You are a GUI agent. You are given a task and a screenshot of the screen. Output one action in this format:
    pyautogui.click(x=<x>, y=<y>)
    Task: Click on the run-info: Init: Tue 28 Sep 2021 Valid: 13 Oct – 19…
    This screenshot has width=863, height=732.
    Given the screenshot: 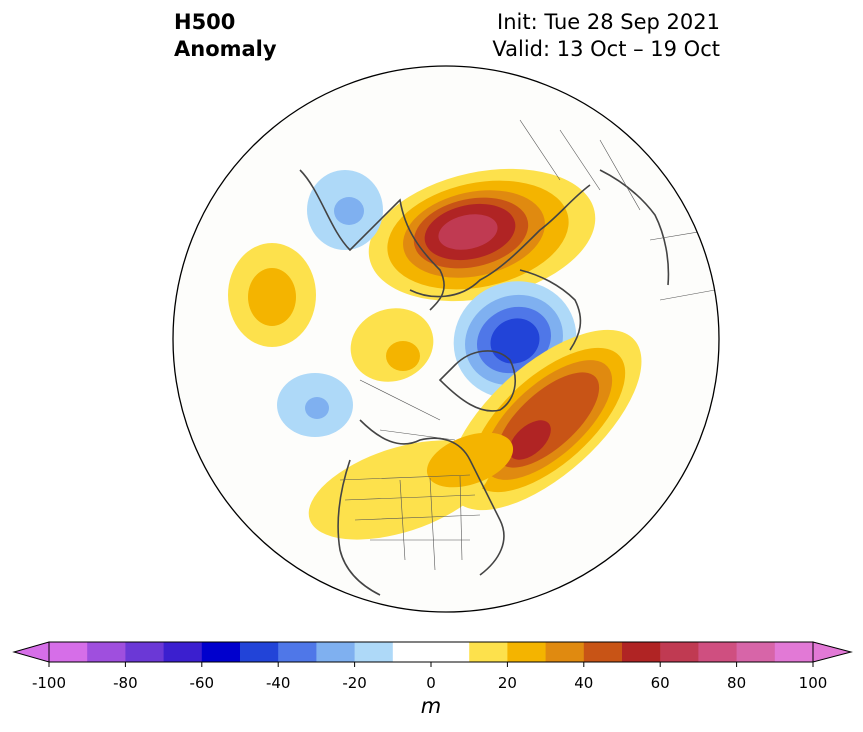 What is the action you would take?
    pyautogui.click(x=606, y=36)
    